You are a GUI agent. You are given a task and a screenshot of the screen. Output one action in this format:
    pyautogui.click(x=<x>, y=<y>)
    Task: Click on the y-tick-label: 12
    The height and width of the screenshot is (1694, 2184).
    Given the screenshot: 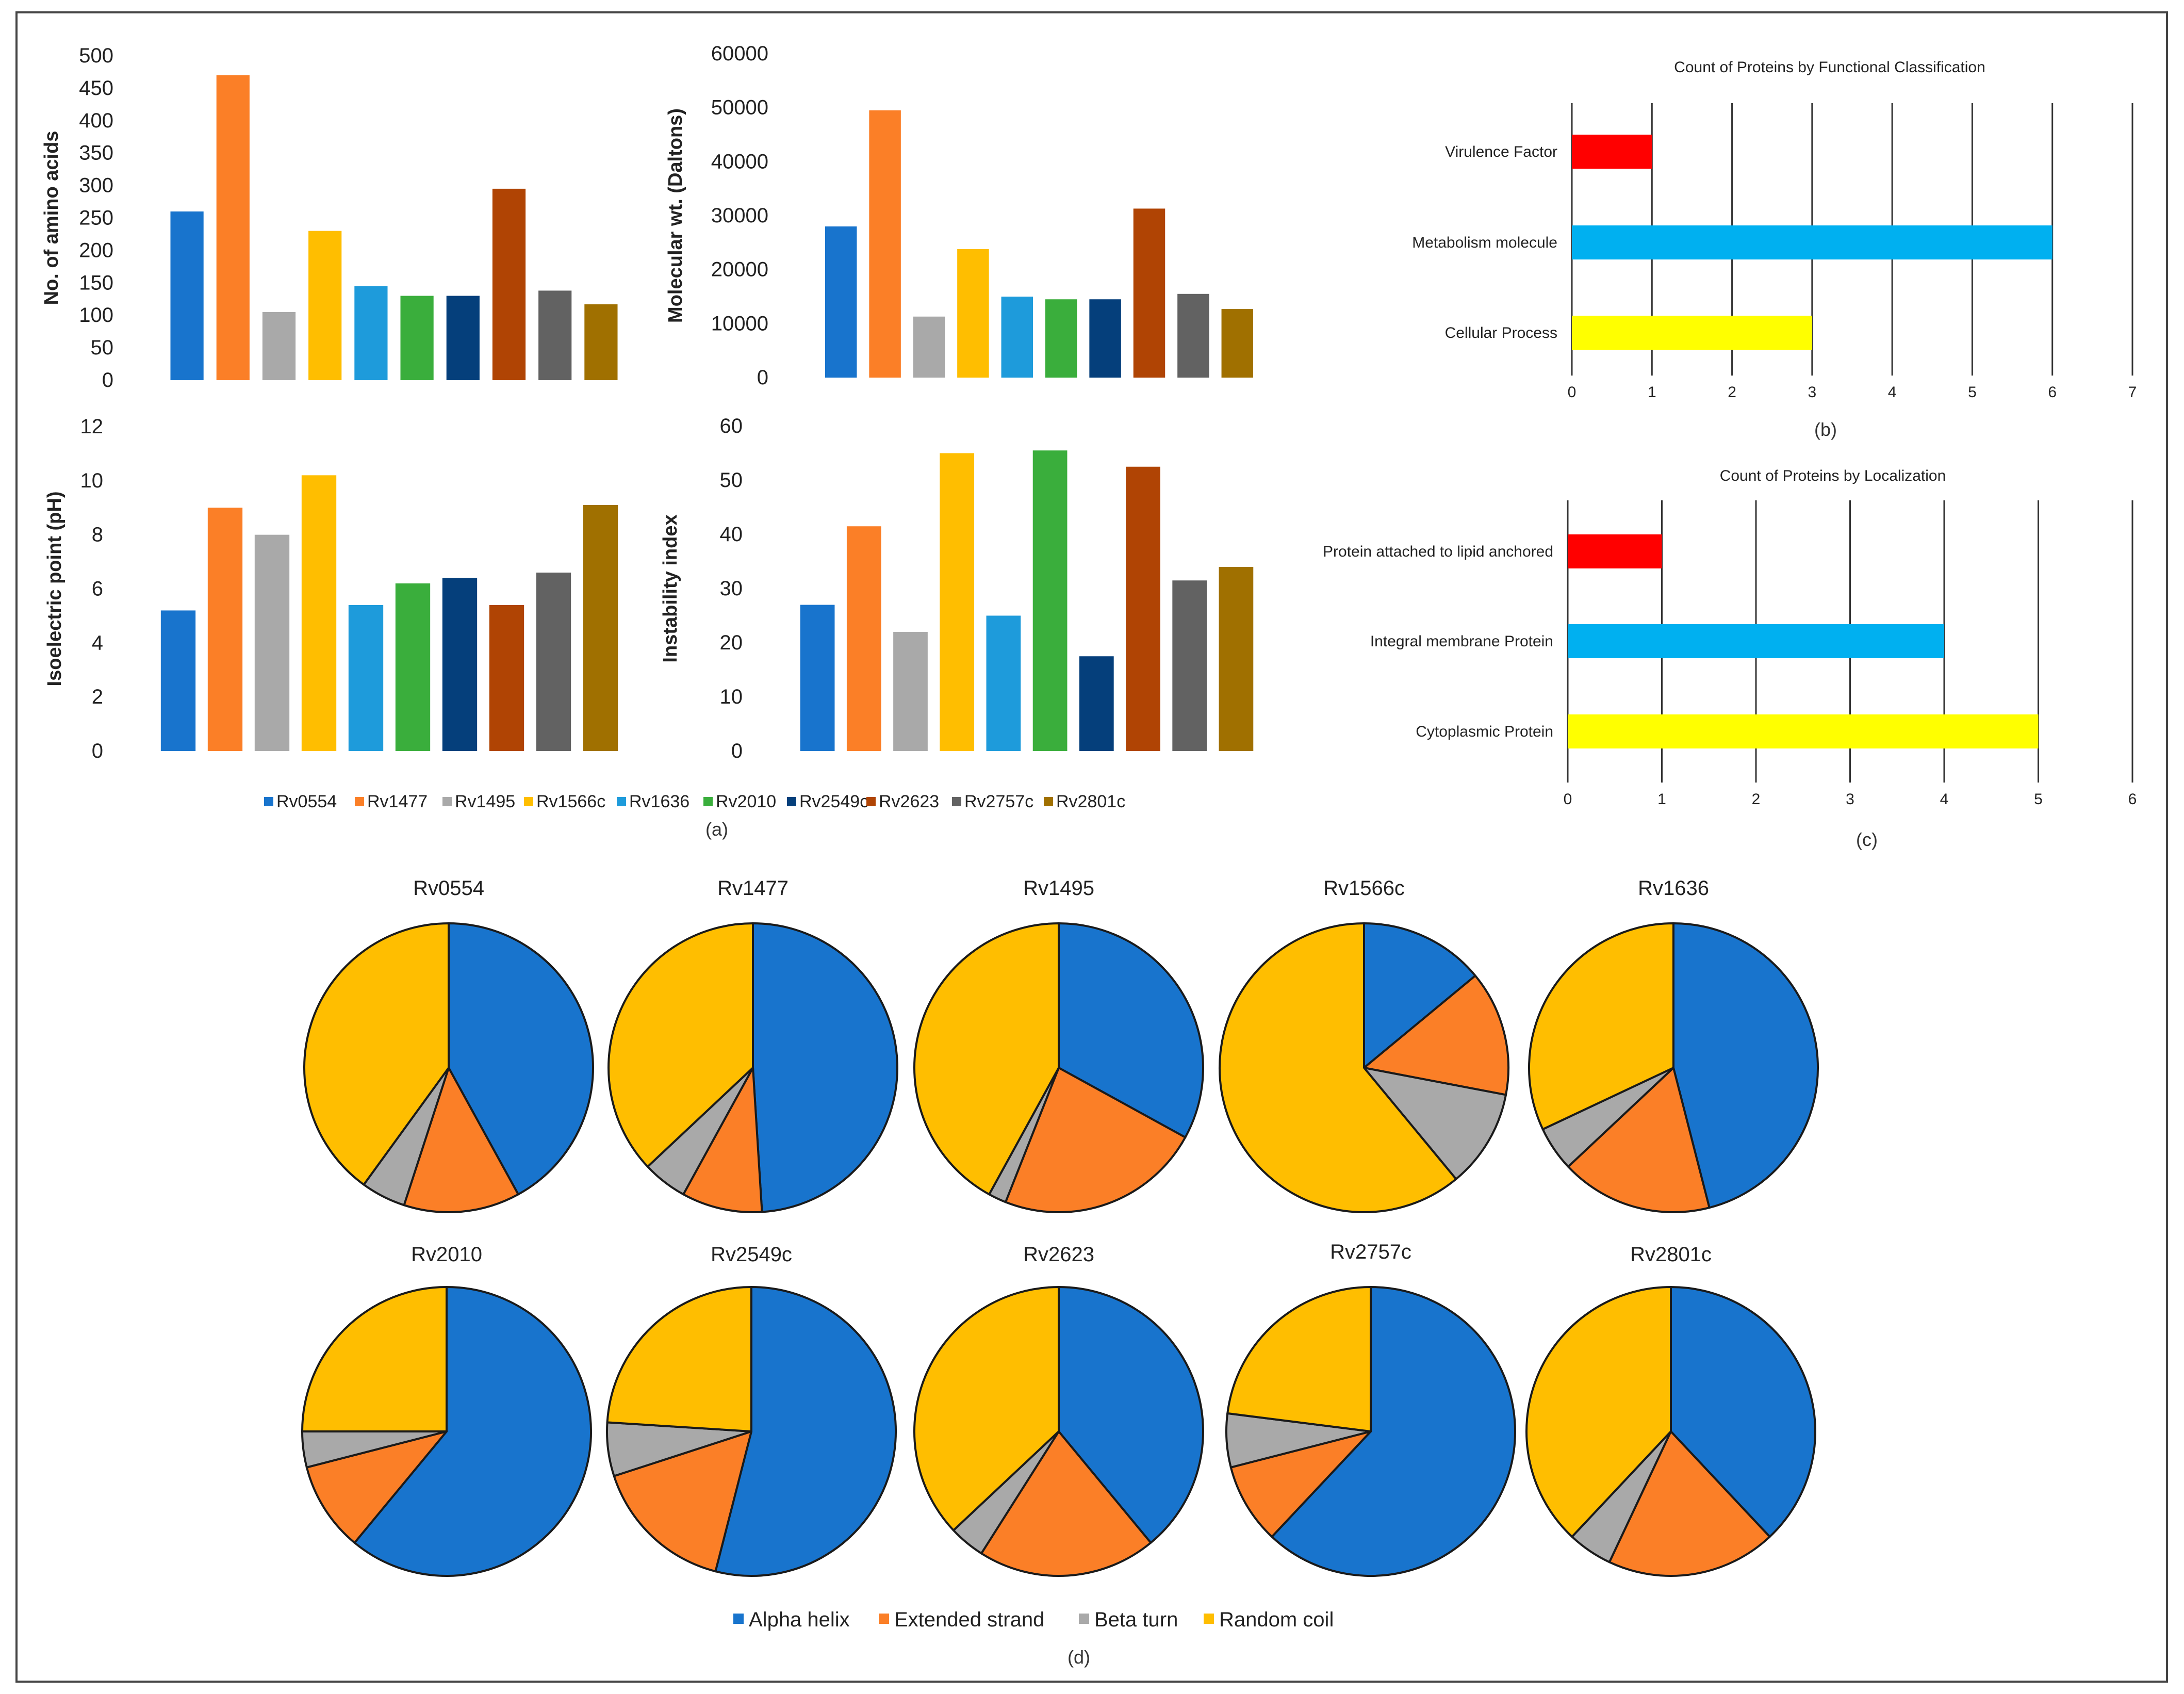 What is the action you would take?
    pyautogui.click(x=92, y=426)
    